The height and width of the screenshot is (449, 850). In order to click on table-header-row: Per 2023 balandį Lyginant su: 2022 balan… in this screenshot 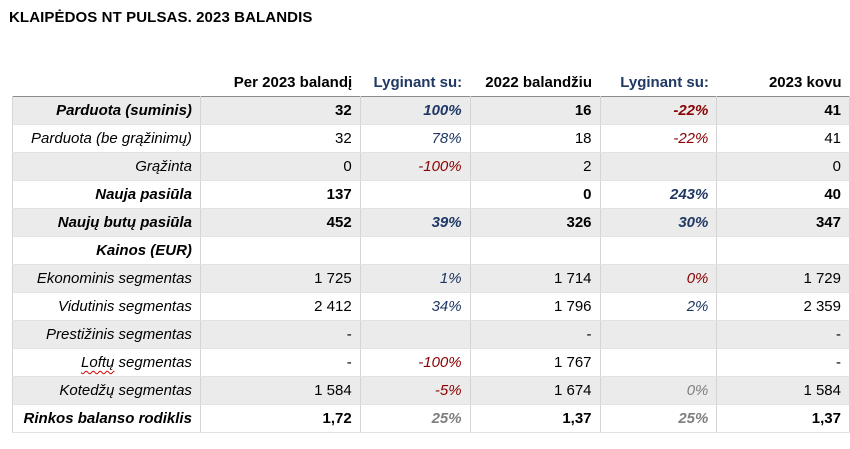, I will do `click(431, 82)`.